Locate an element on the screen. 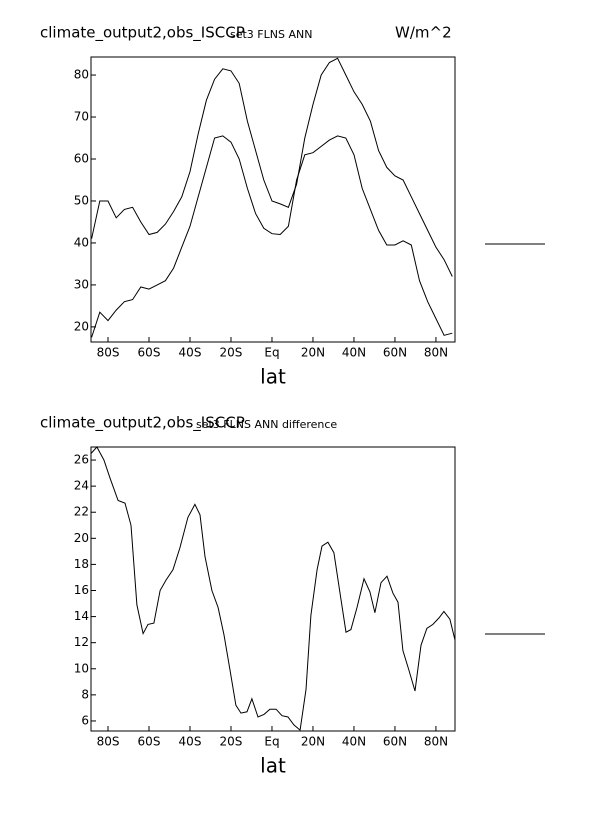 The width and height of the screenshot is (606, 814). y-tick-label: 70 is located at coordinates (81, 117).